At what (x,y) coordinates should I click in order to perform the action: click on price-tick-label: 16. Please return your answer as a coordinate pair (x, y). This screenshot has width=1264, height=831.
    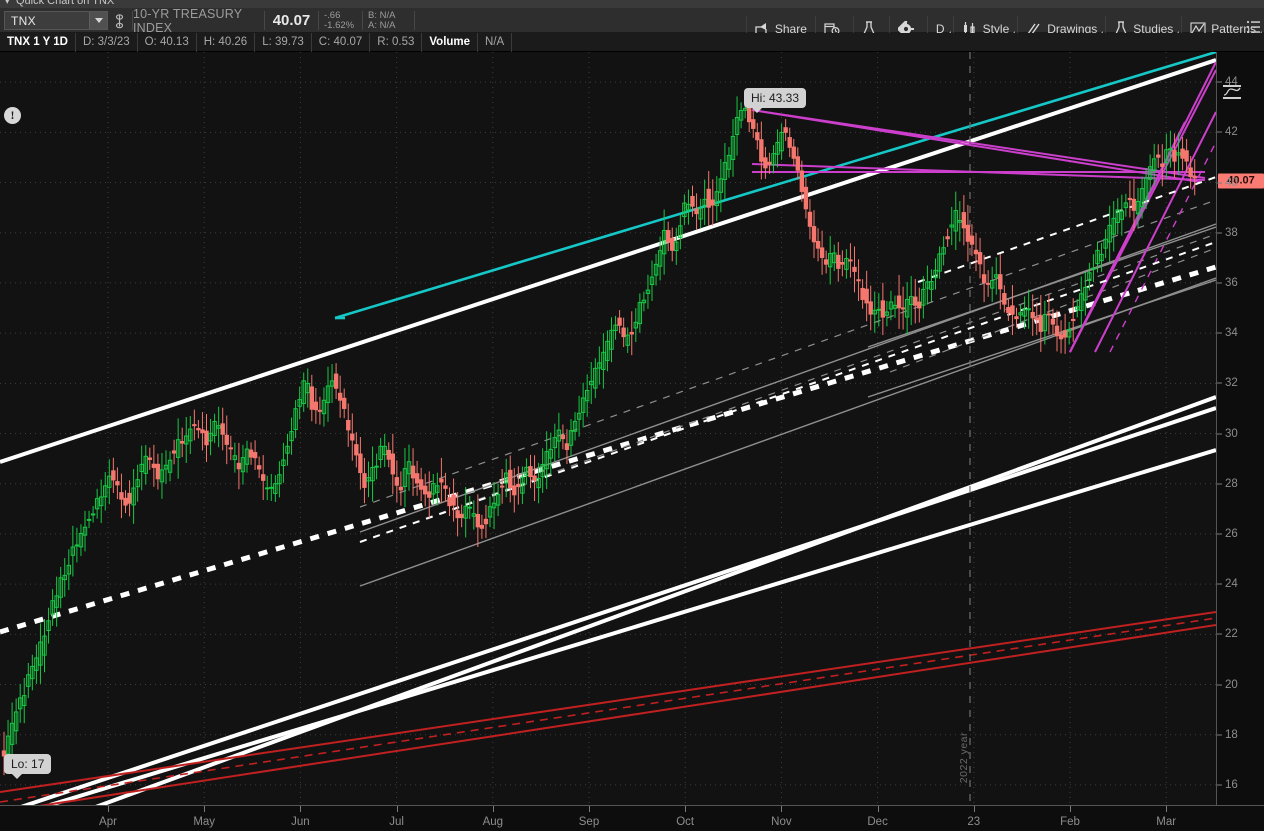
    Looking at the image, I should click on (1231, 784).